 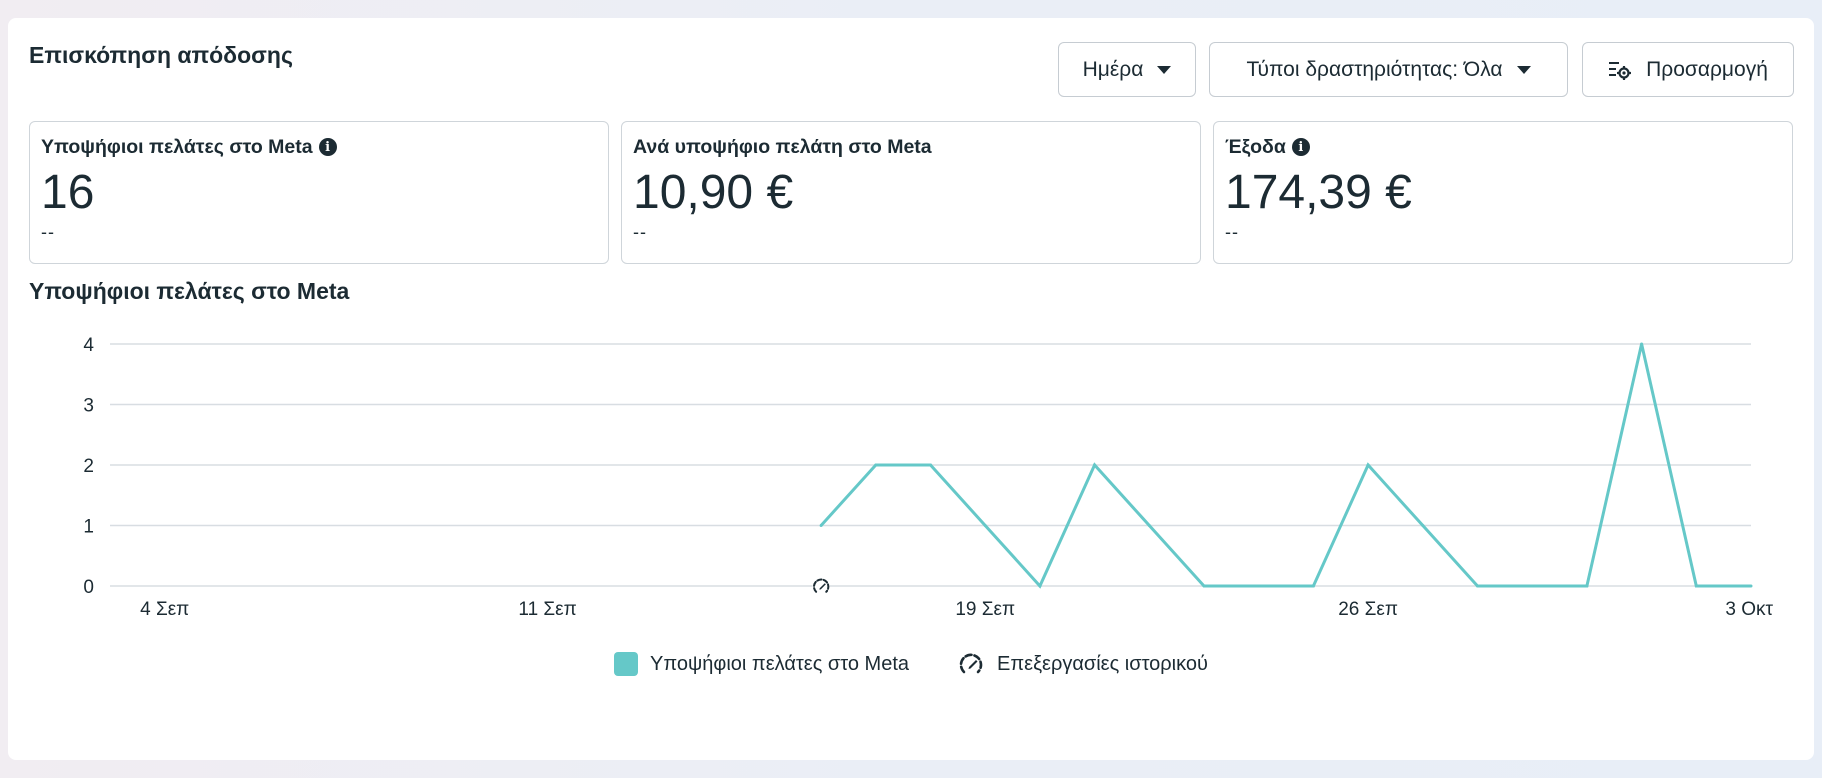 I want to click on customize-label: Προσαρμογή, so click(x=1707, y=69).